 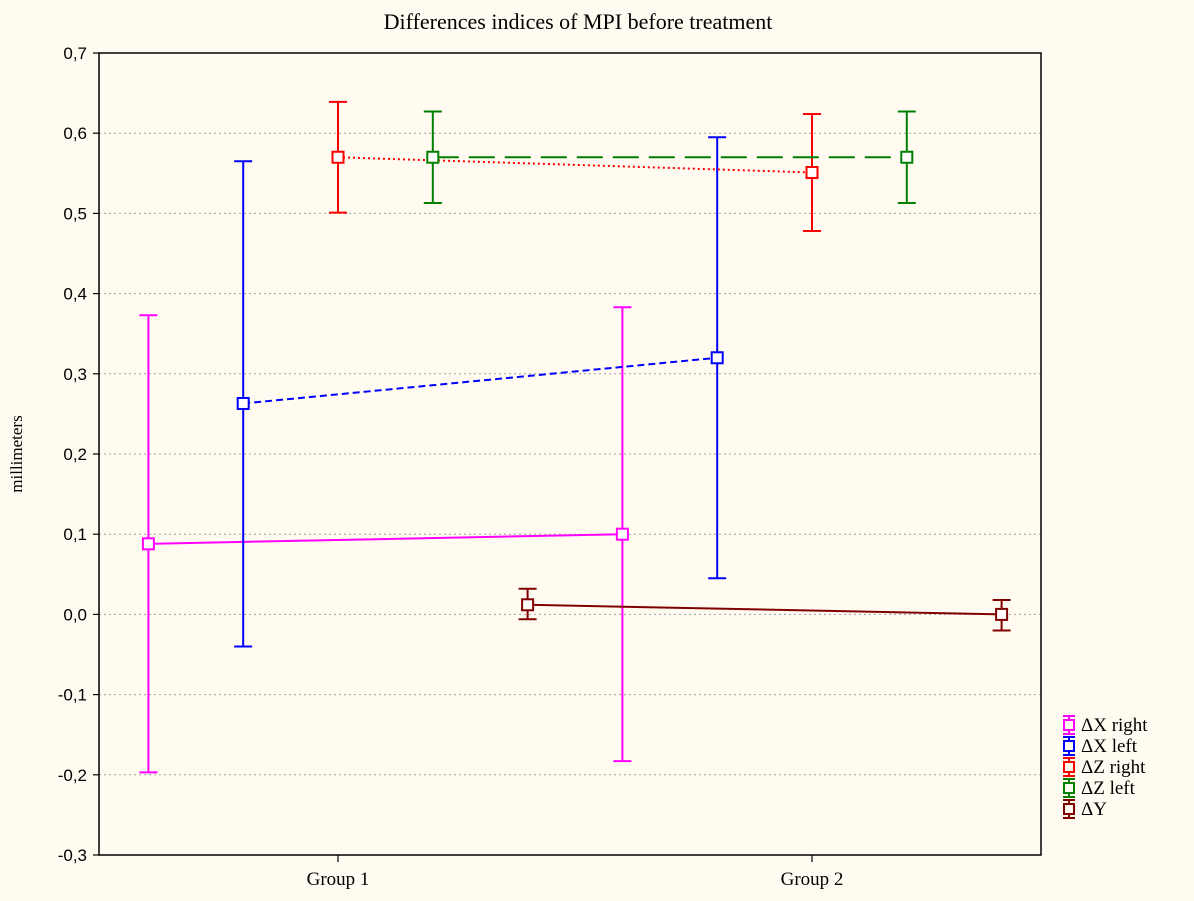 I want to click on legend-item: ΔZ right, so click(x=1104, y=767).